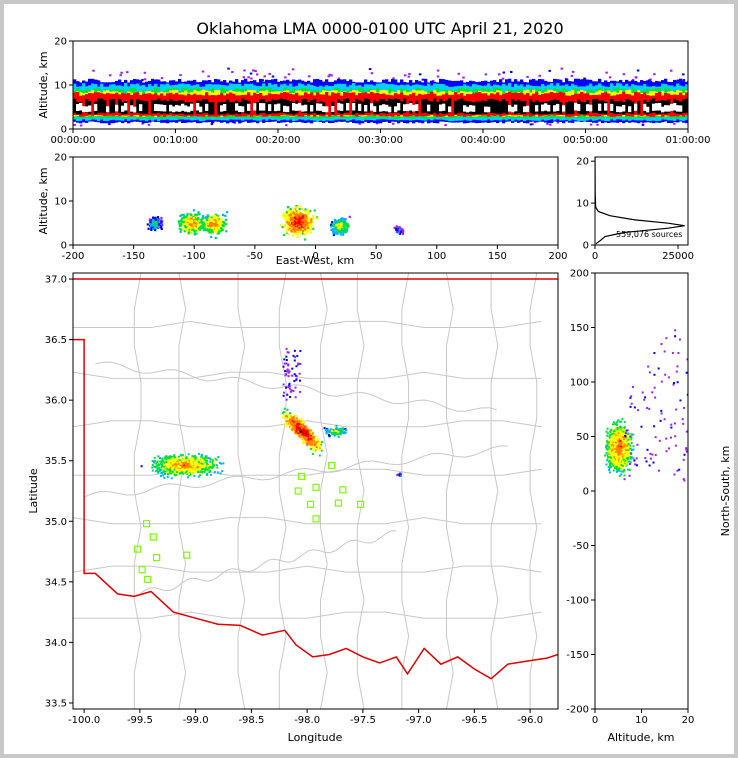 The width and height of the screenshot is (738, 758). I want to click on altitude-profile-line, so click(640, 201).